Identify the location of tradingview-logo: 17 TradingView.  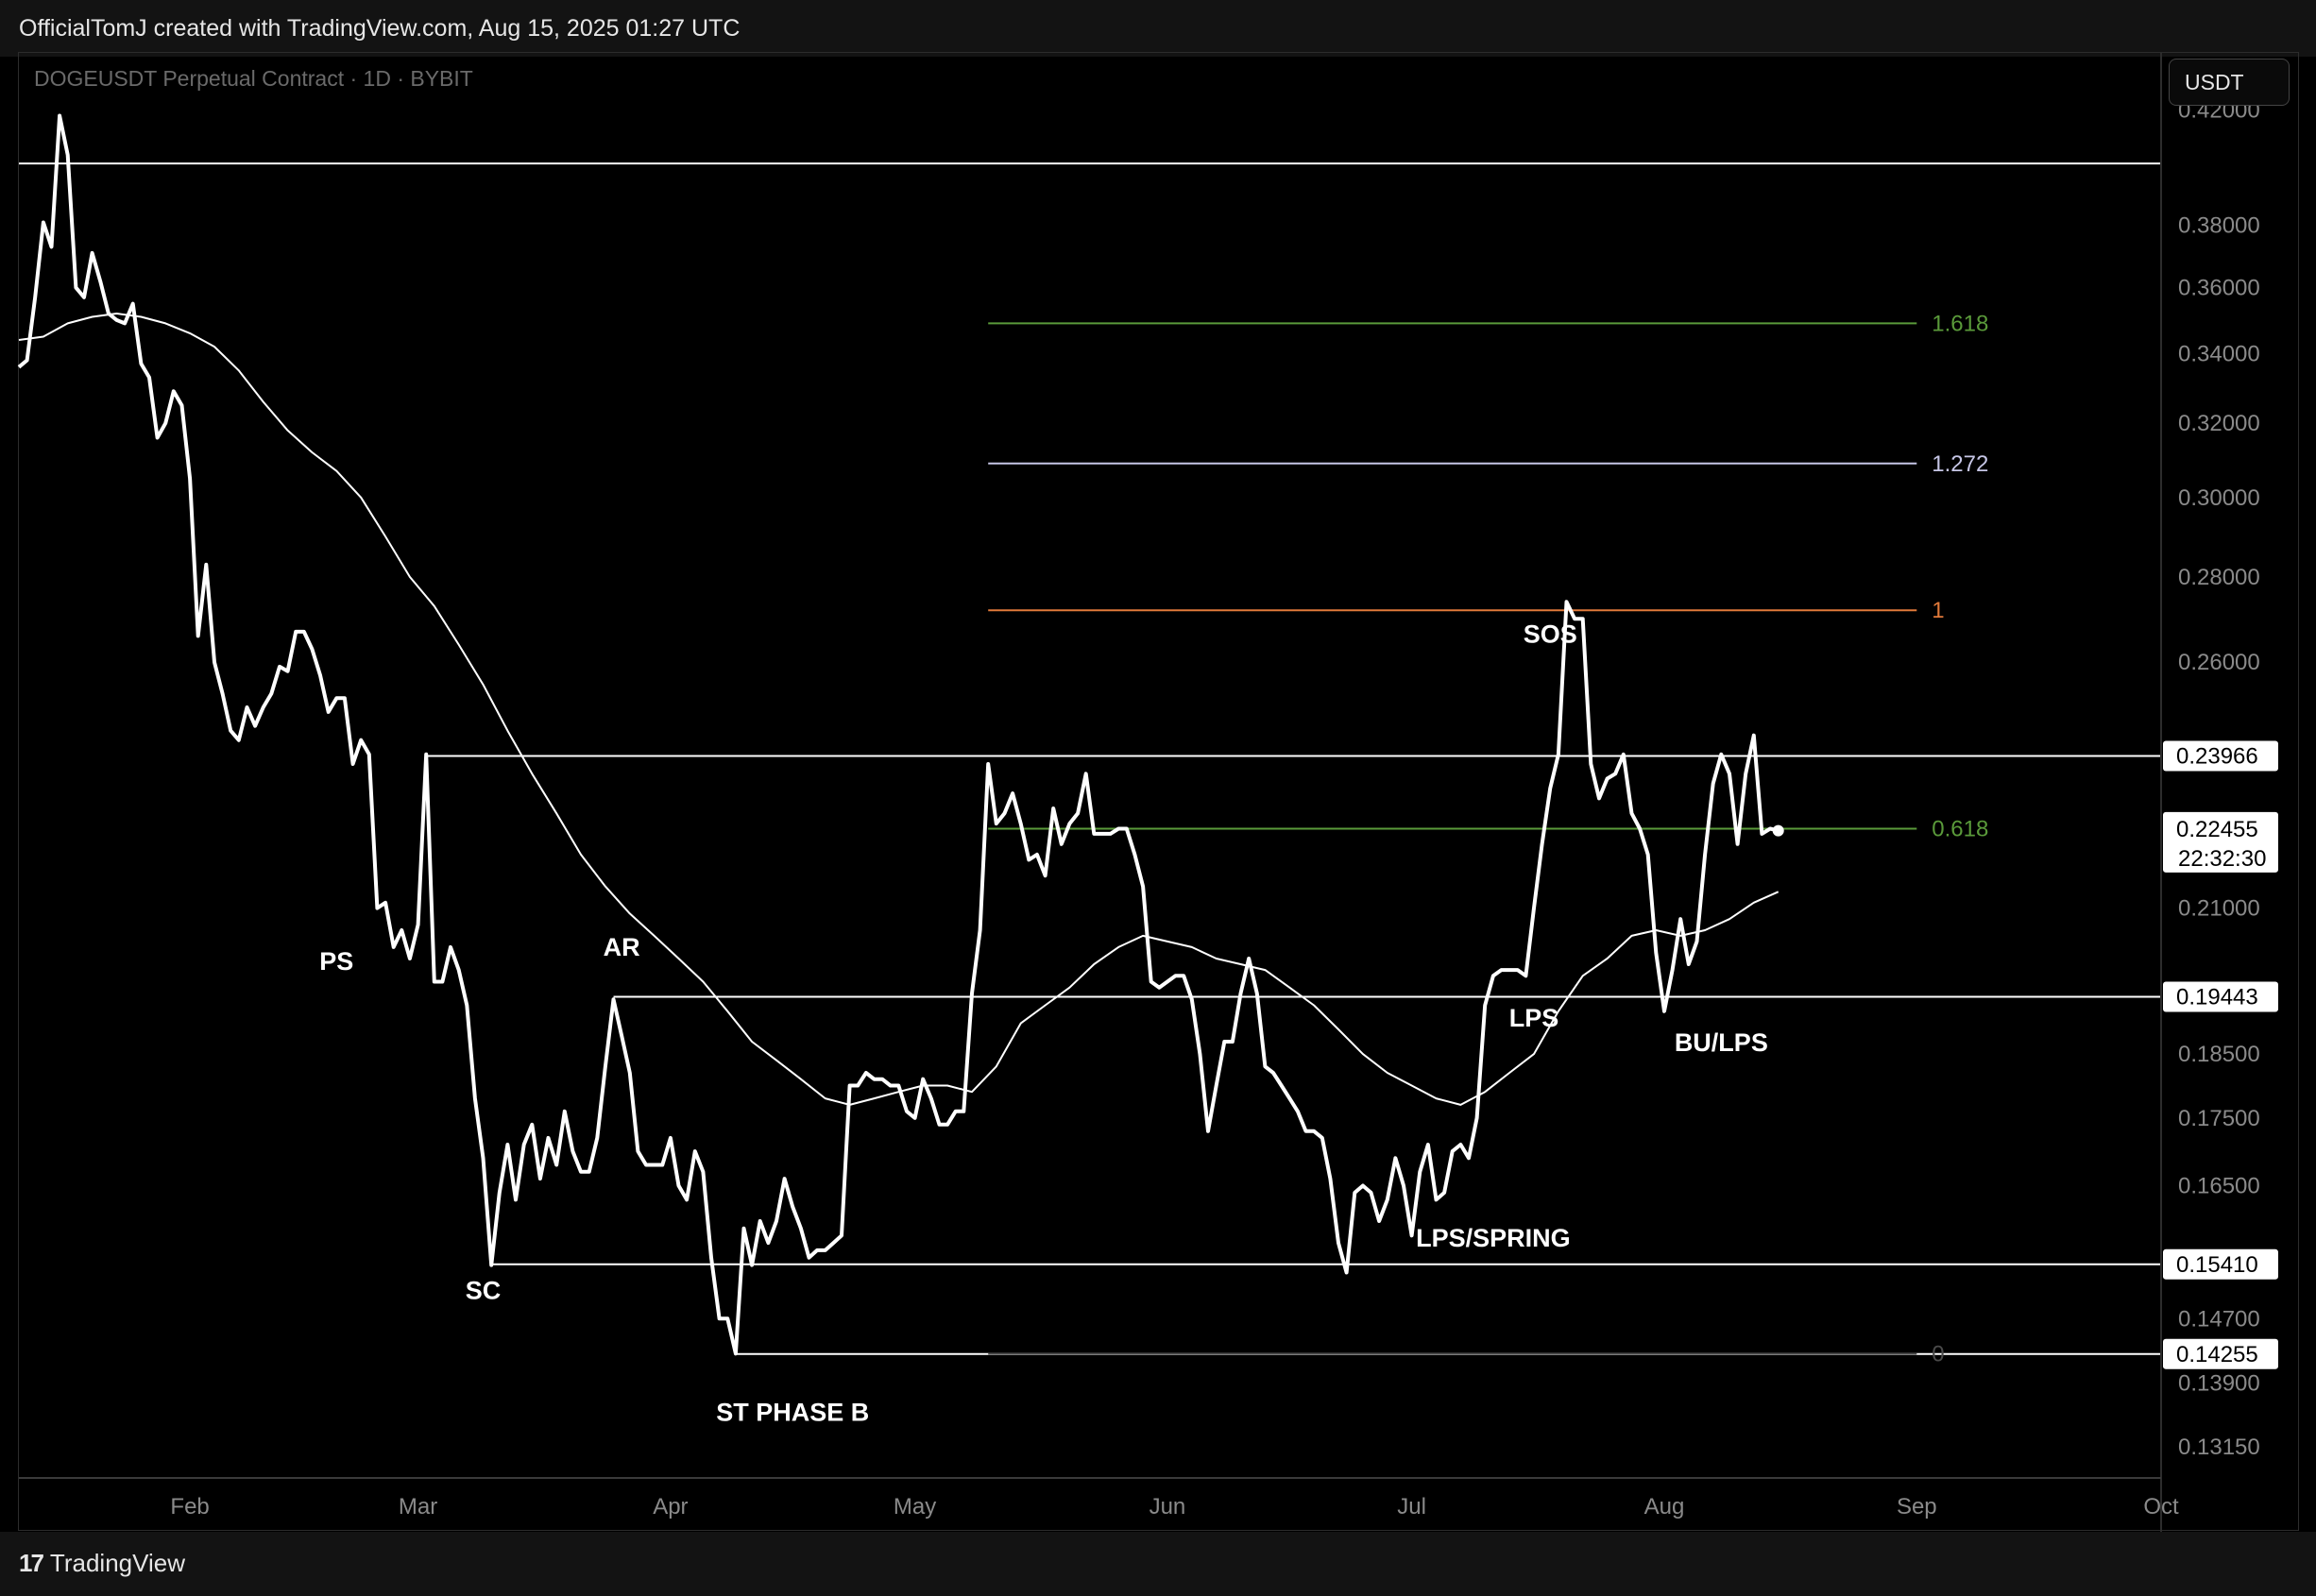
(102, 1564).